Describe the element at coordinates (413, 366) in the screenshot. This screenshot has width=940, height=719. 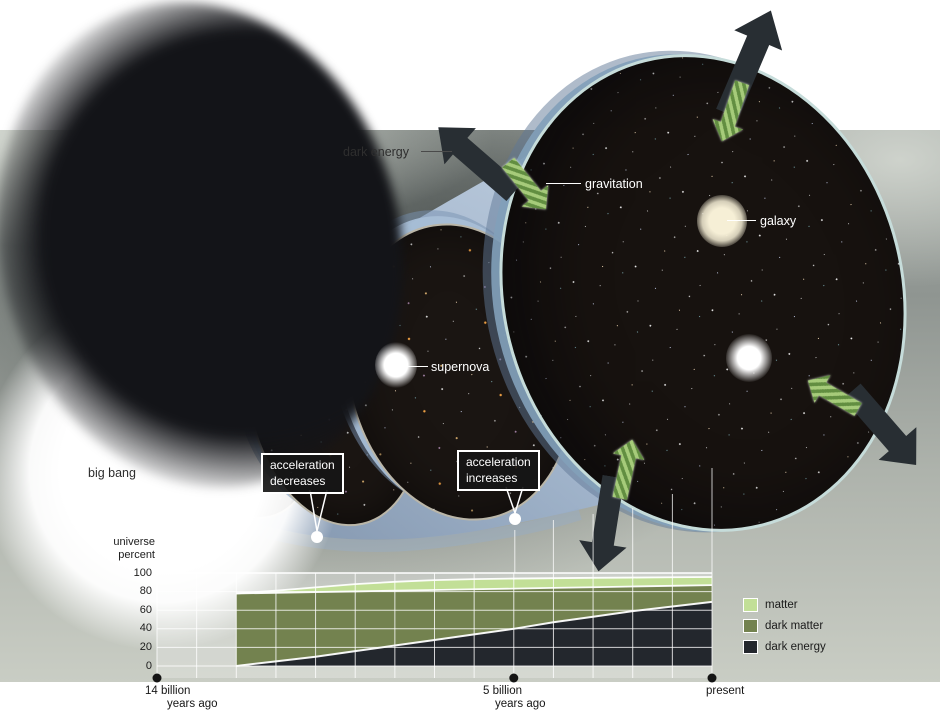
I see `supernova-pointer-line` at that location.